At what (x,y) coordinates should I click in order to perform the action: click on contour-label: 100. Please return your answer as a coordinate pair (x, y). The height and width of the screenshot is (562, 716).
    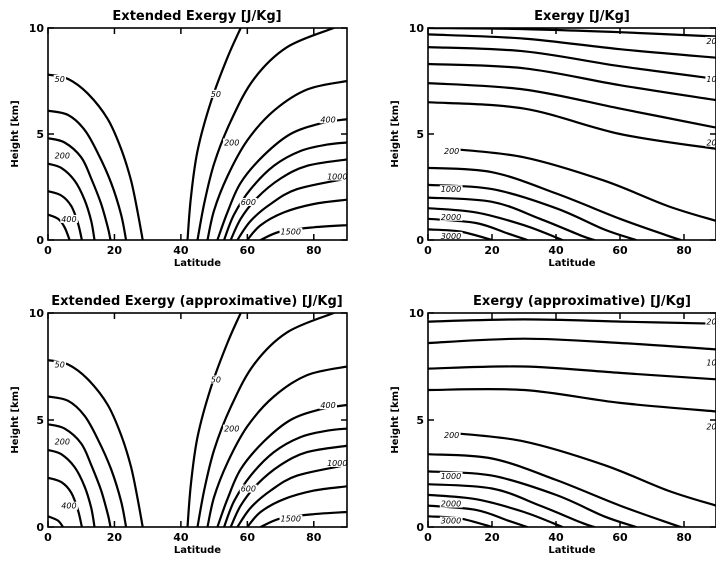
    Looking at the image, I should click on (711, 362).